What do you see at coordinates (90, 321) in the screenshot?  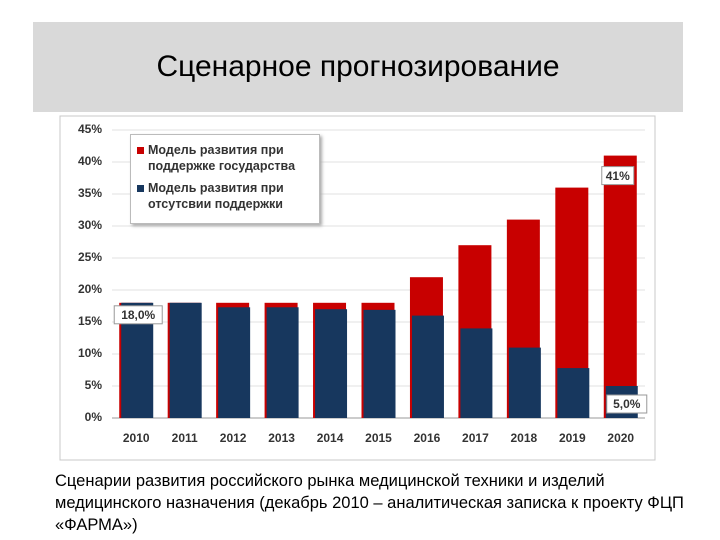 I see `y-tick-label: 15%` at bounding box center [90, 321].